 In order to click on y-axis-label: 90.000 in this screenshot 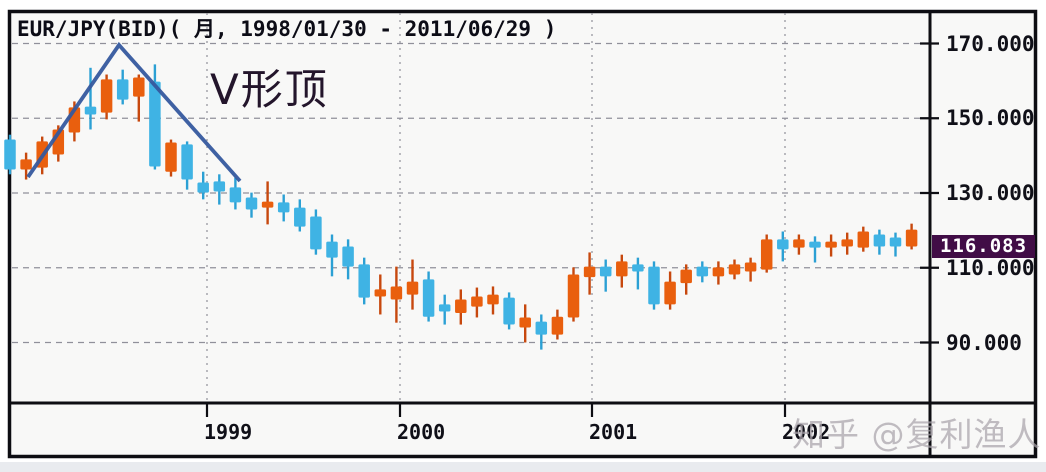, I will do `click(984, 342)`.